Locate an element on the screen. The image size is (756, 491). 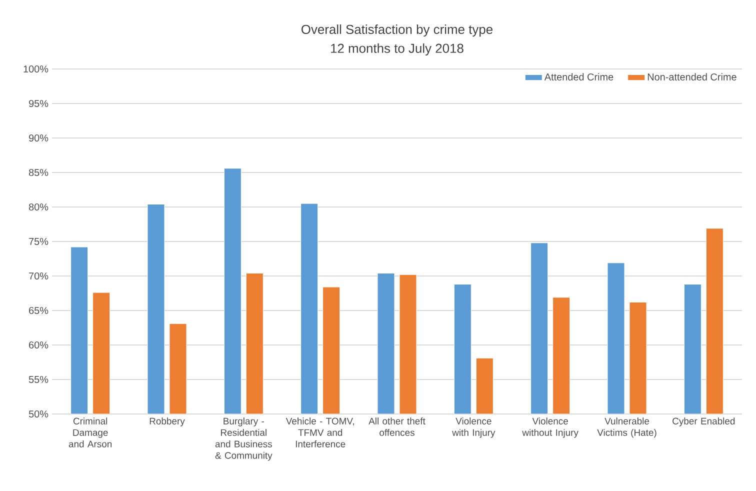
chart-title: Overall Satisfaction by crime type is located at coordinates (397, 30).